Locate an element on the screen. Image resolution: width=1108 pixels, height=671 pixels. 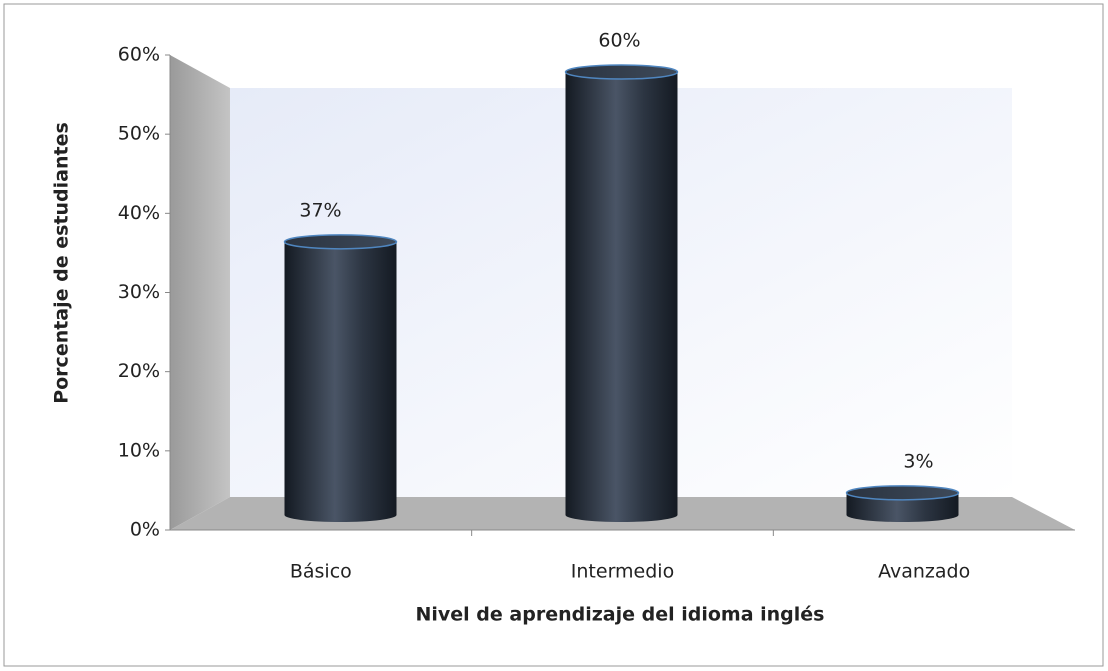
x-axis-label: Nivel de aprendizaje del idioma inglés is located at coordinates (619, 615).